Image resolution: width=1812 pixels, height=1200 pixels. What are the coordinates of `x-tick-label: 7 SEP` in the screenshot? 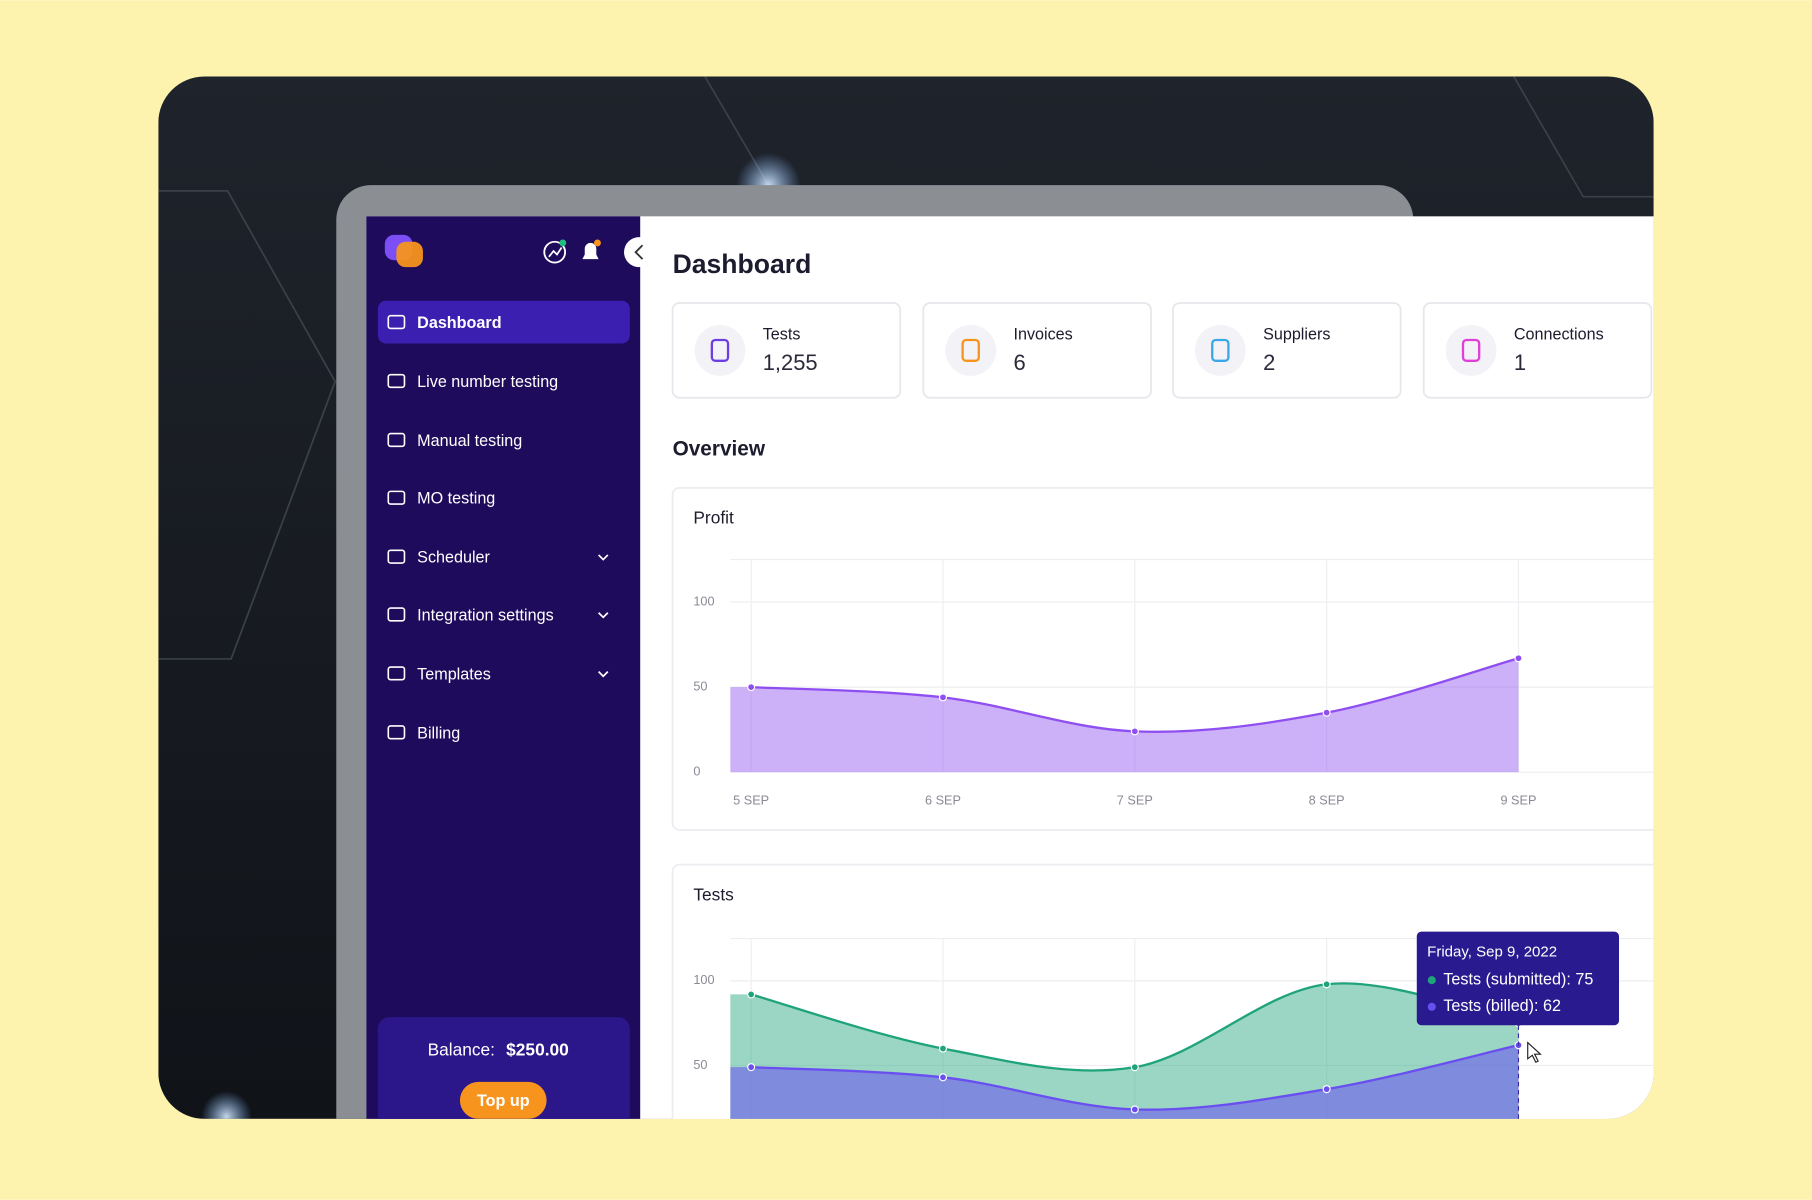 It's located at (1135, 799).